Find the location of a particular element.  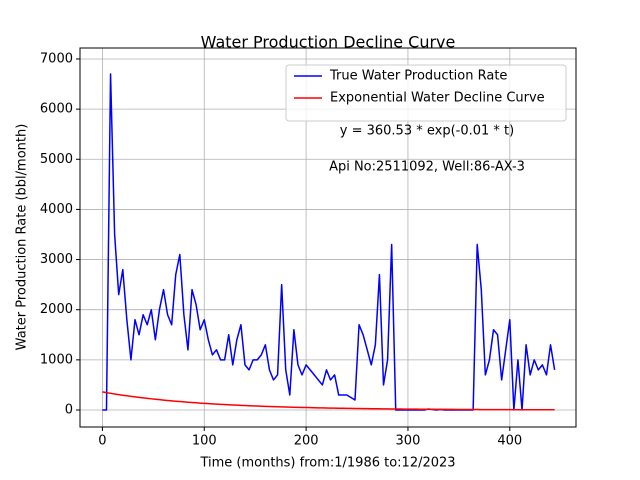

legend-label: Exponential Water Decline Curve is located at coordinates (437, 98).